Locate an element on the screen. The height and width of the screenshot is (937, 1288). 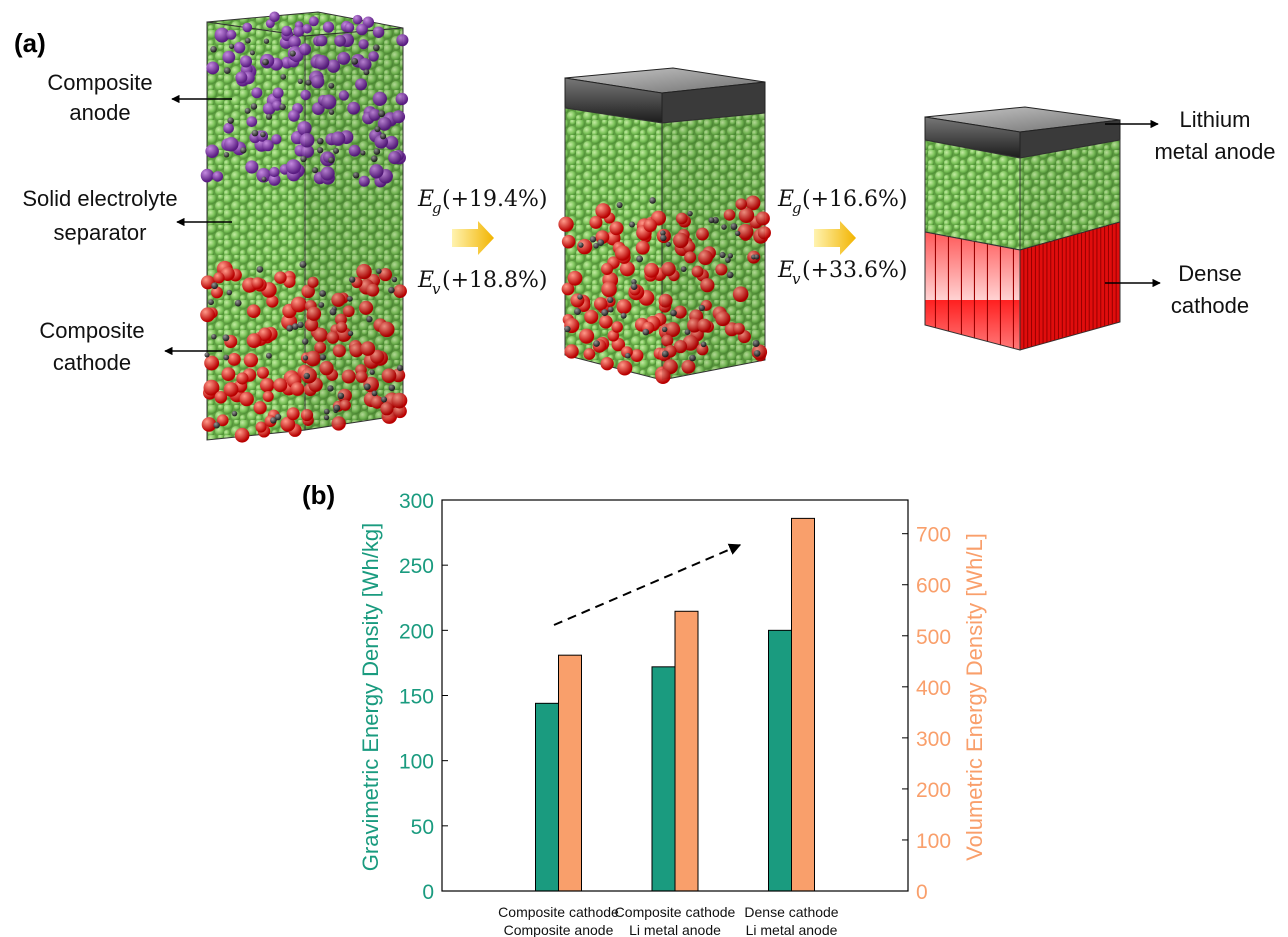
y-axis-left-label: Gravimetric Energy Density [Wh/kg] is located at coordinates (370, 697).